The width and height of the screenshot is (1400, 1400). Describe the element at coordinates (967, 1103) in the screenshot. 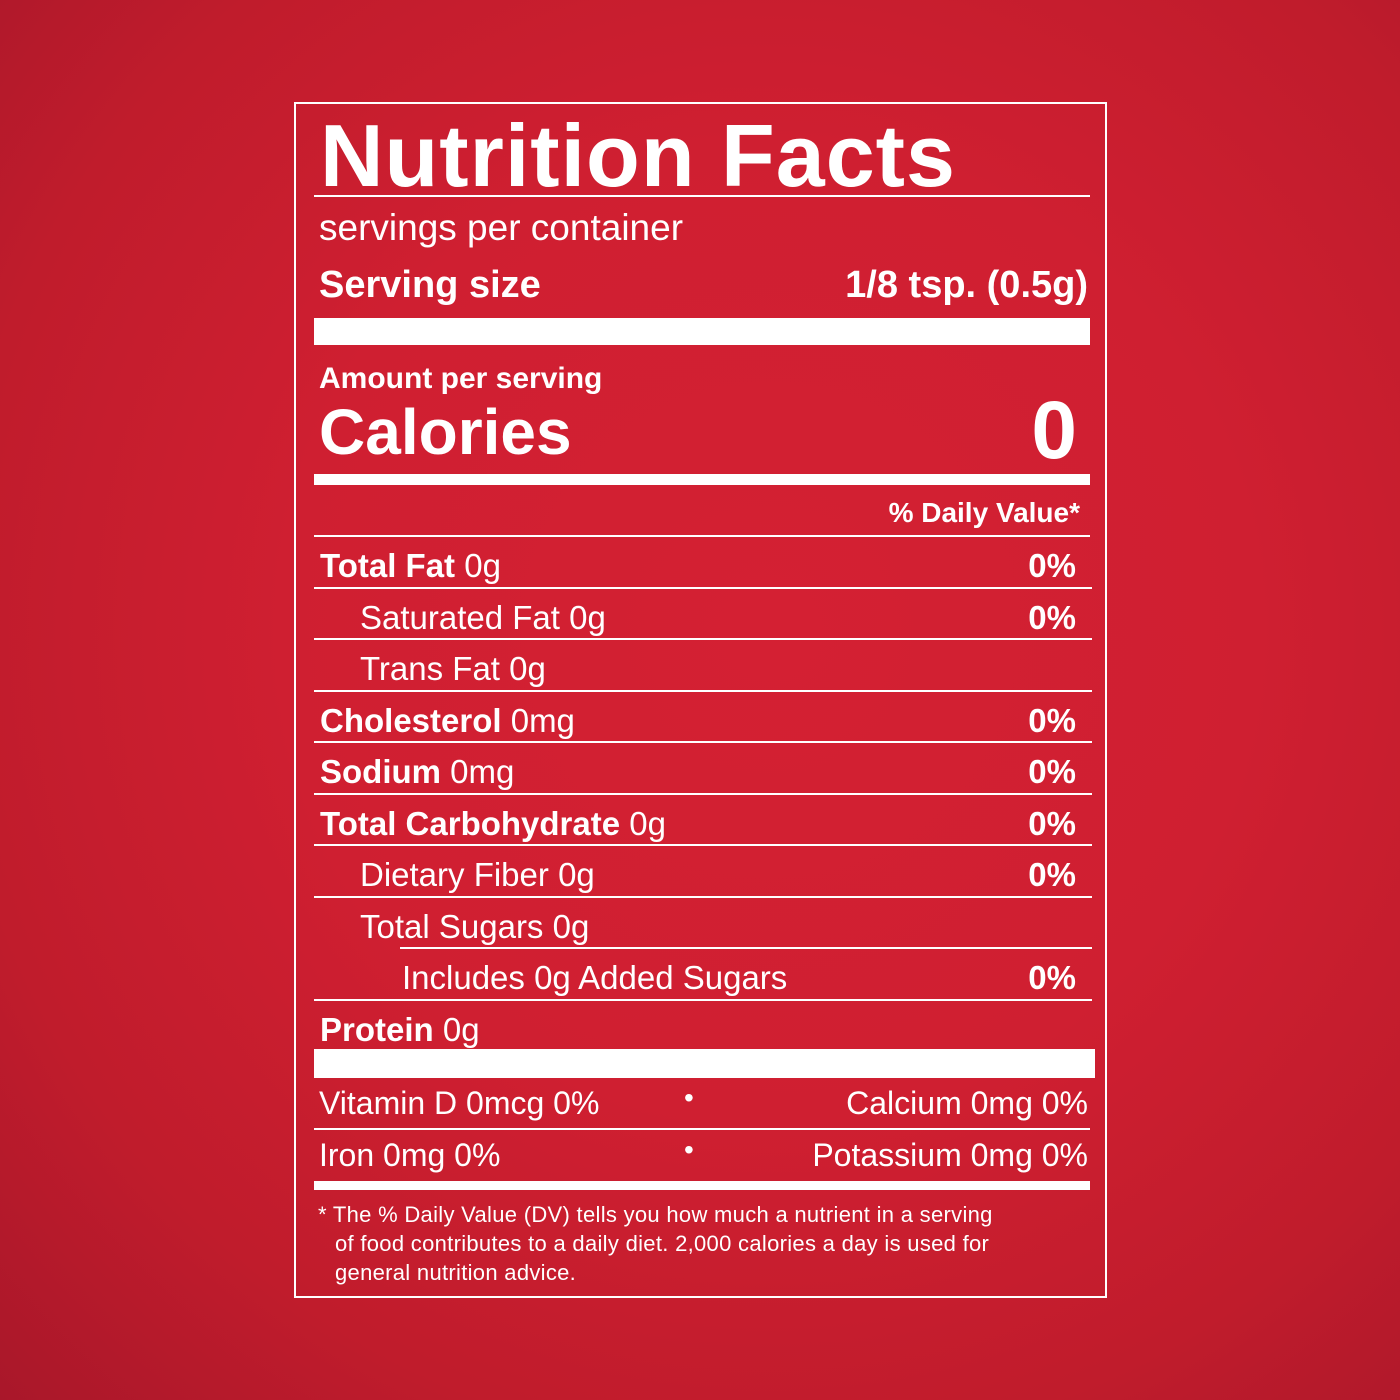

I see `calcium: Calcium 0mg 0%` at that location.